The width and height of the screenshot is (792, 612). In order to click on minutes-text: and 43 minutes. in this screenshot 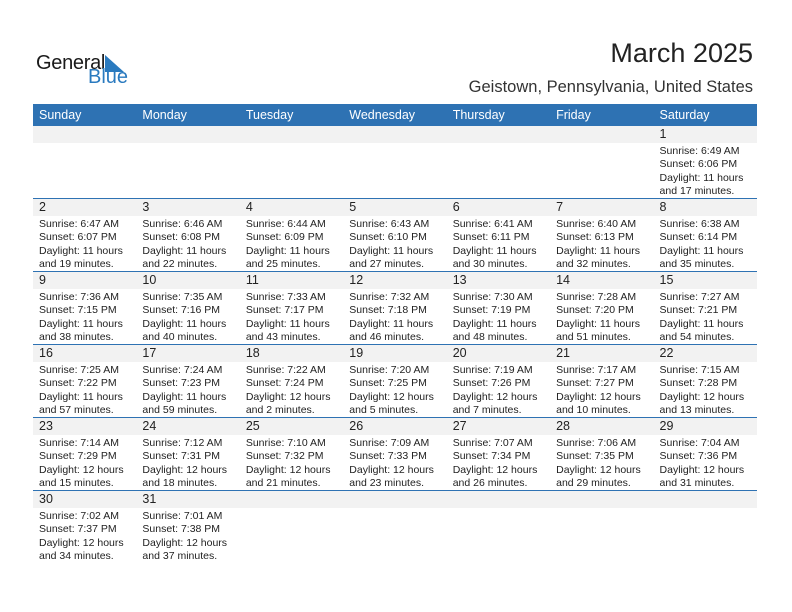, I will do `click(283, 337)`.